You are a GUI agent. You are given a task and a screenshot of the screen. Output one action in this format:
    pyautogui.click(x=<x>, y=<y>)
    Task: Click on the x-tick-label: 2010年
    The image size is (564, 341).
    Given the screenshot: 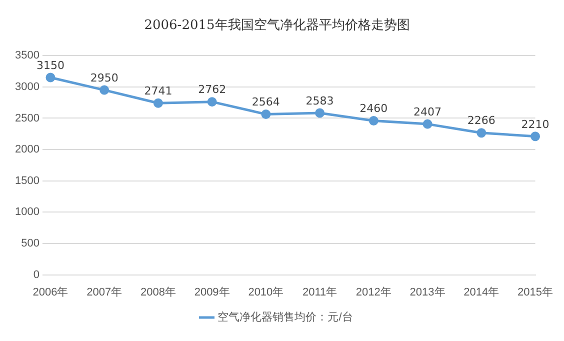 What is the action you would take?
    pyautogui.click(x=266, y=292)
    